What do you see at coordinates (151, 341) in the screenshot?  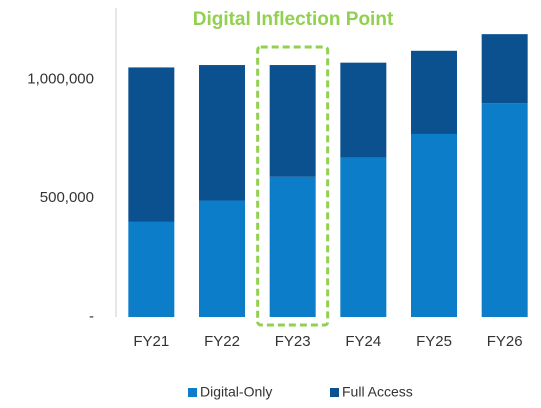 I see `x-tick-label: FY21` at bounding box center [151, 341].